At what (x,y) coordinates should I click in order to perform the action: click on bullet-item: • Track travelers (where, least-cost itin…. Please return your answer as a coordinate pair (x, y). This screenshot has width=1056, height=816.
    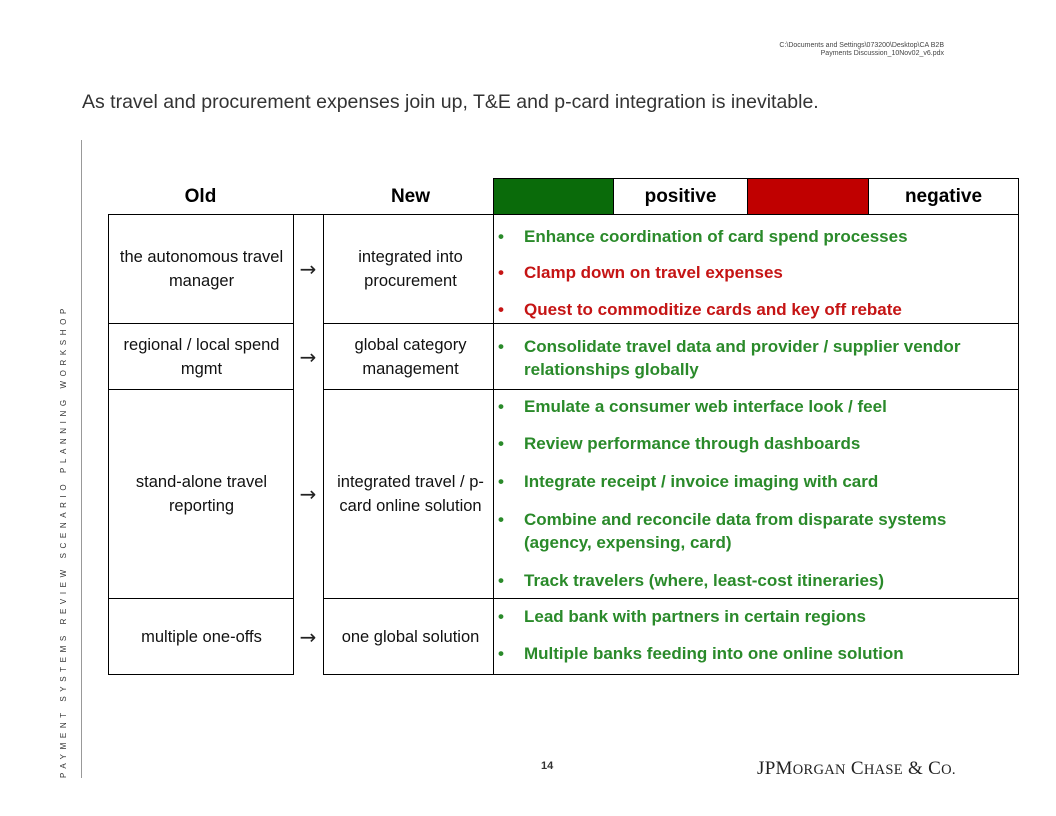
    Looking at the image, I should click on (691, 580).